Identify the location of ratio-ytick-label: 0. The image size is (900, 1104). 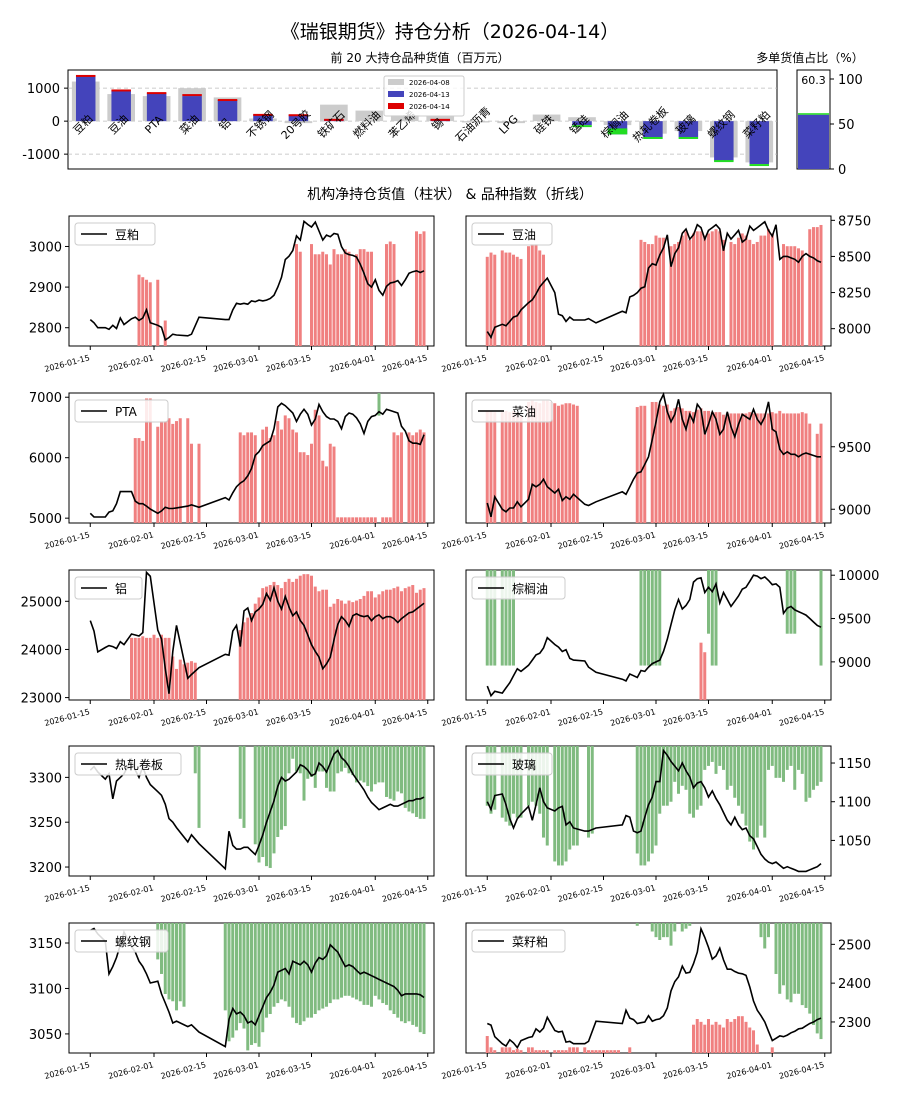
(842, 170).